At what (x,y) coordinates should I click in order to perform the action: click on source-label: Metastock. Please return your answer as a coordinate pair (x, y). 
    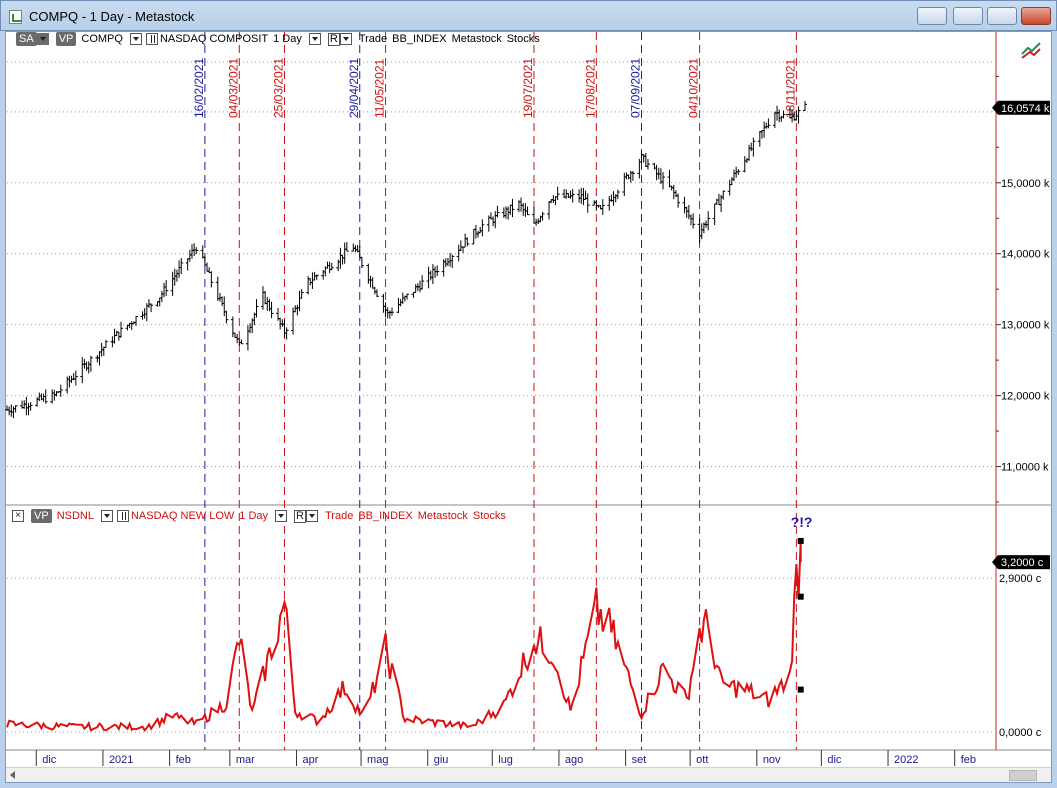
    Looking at the image, I should click on (476, 39).